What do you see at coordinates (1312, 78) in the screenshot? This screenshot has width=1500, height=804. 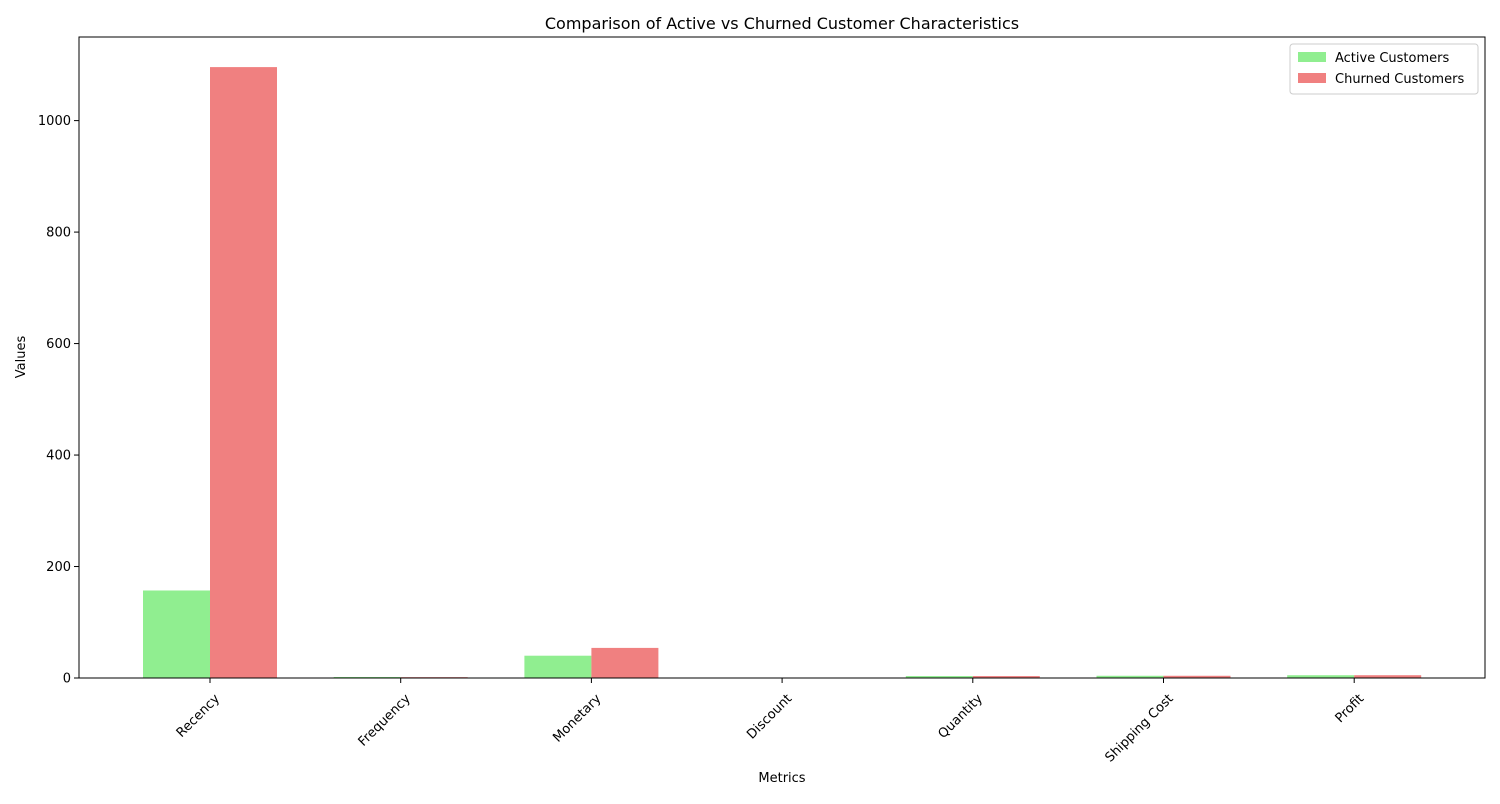 I see `legend-swatch-churned` at bounding box center [1312, 78].